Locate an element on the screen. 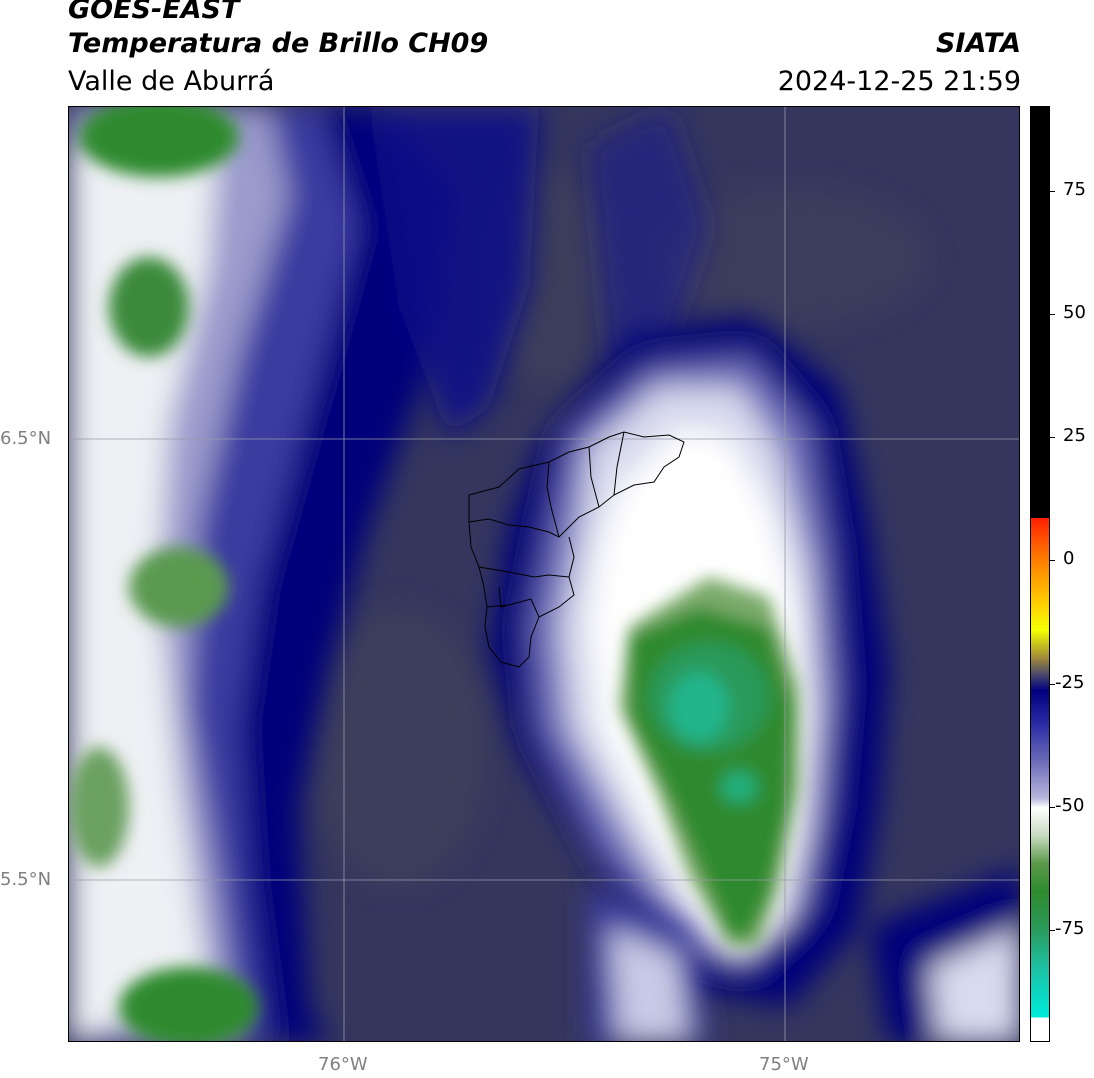 This screenshot has width=1094, height=1078. lon-label-76: 76°W is located at coordinates (343, 1064).